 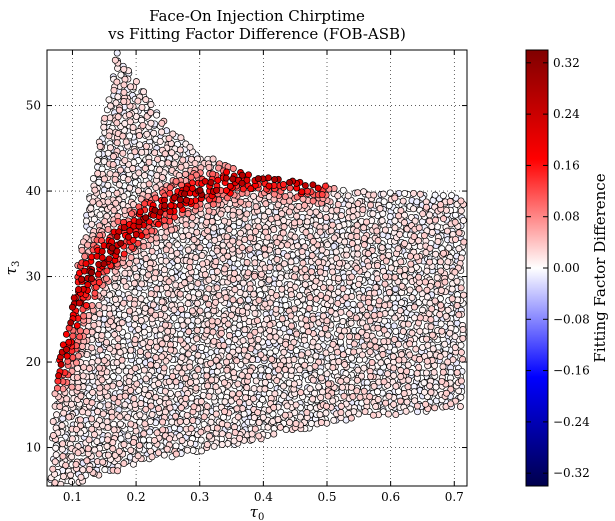 What do you see at coordinates (16, 264) in the screenshot?
I see `y-axis-subscript: 3` at bounding box center [16, 264].